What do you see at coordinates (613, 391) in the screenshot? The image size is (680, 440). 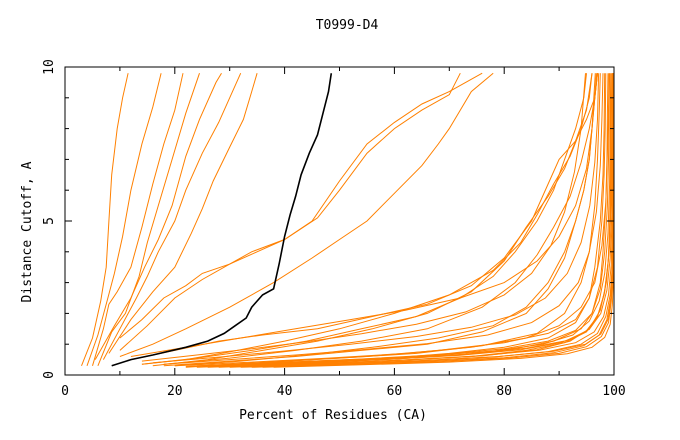 I see `x-tick-label: 100` at bounding box center [613, 391].